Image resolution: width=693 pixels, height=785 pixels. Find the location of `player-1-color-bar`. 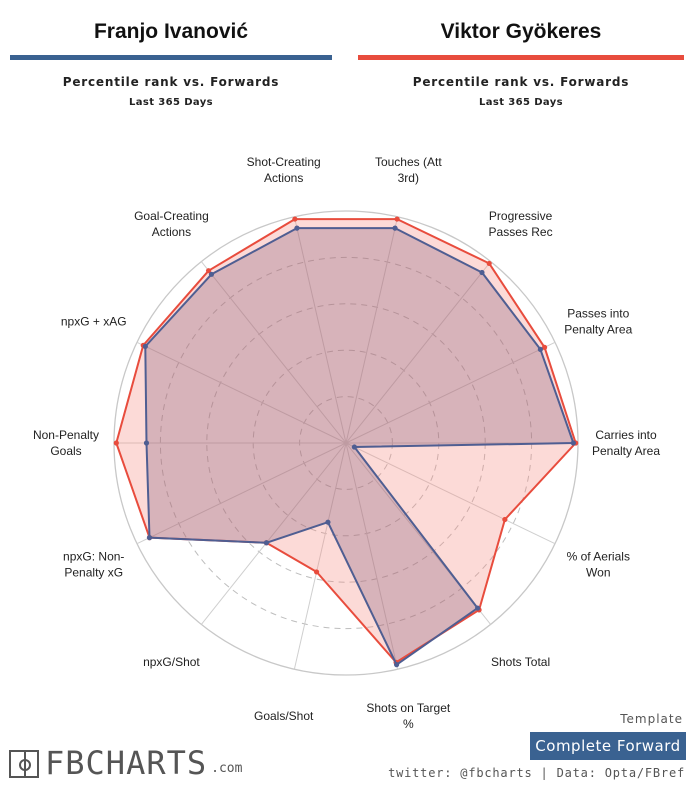

player-1-color-bar is located at coordinates (171, 57).